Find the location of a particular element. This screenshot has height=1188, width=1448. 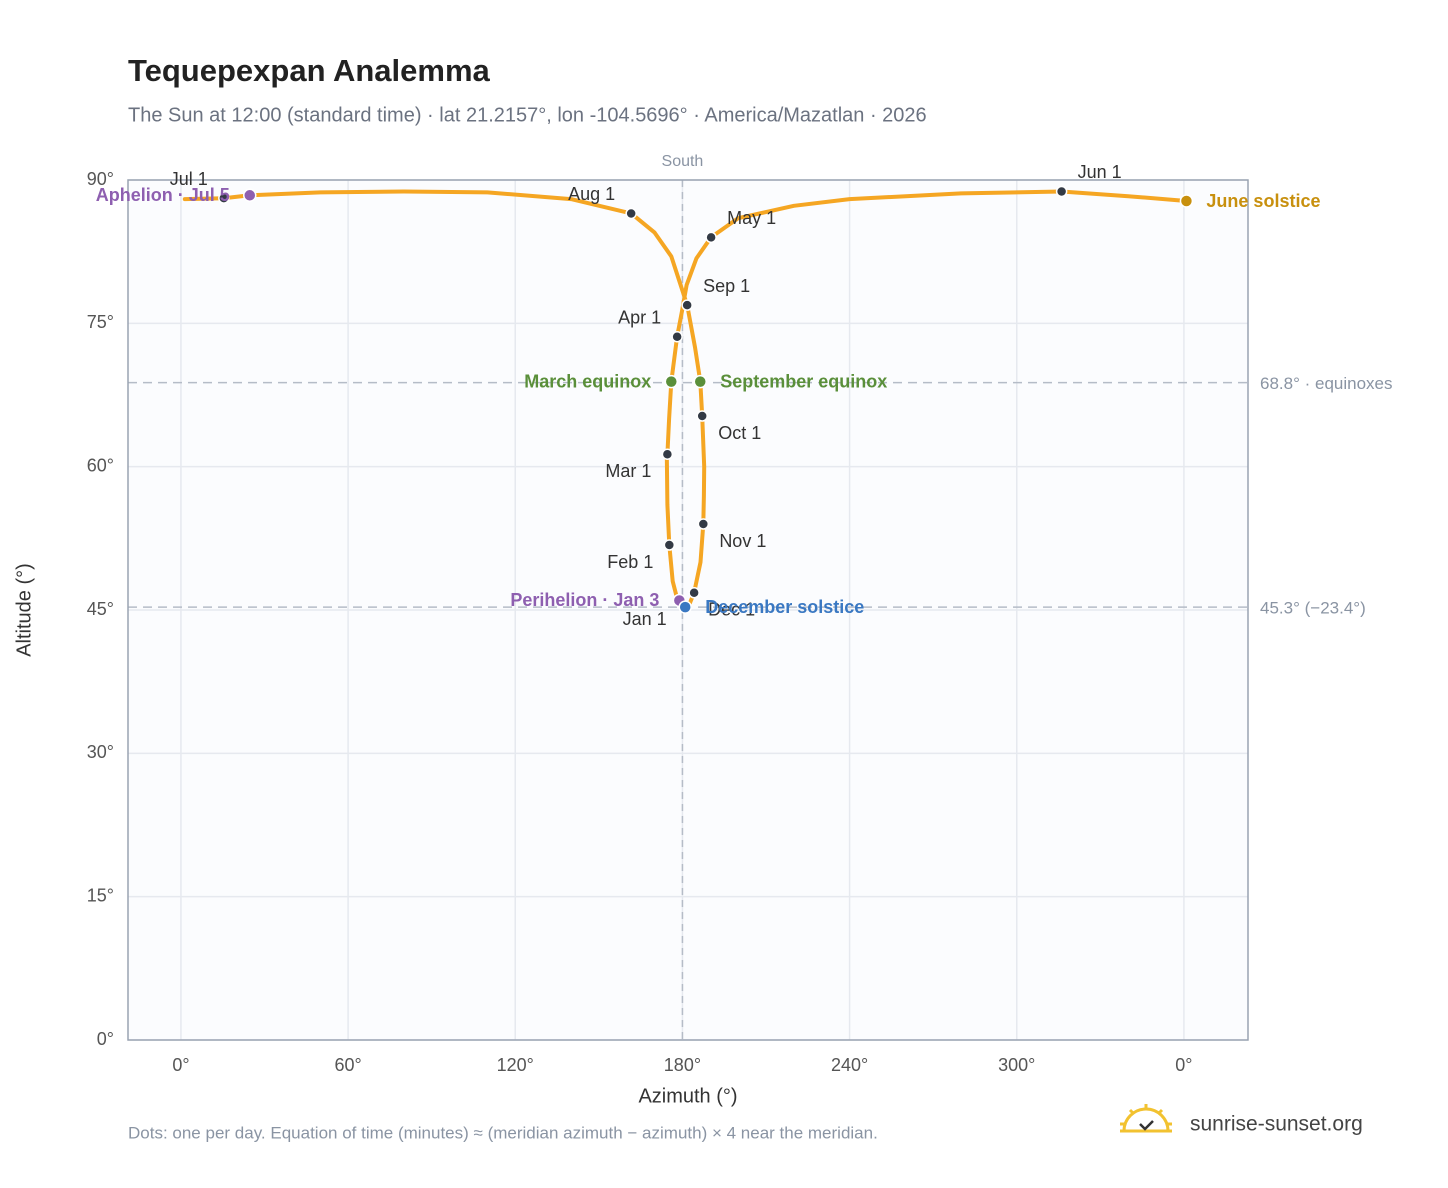

y-tick-label: 75° is located at coordinates (100, 322).